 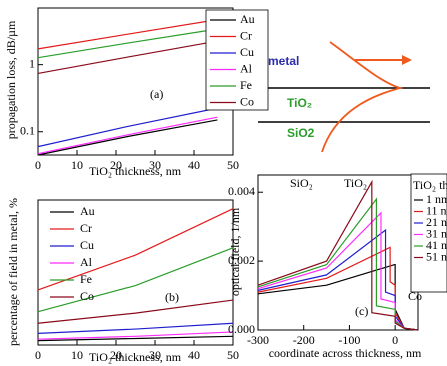 What do you see at coordinates (241, 191) in the screenshot?
I see `y-tick-label: 0.004` at bounding box center [241, 191].